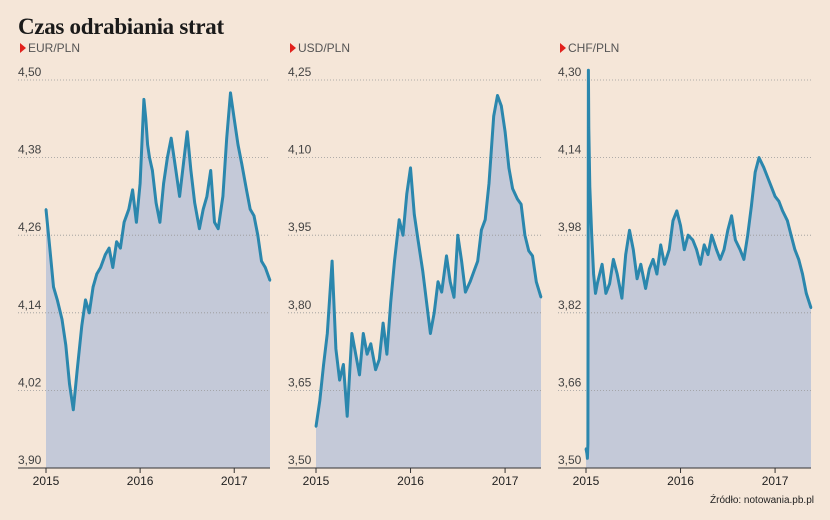 This screenshot has width=830, height=520. Describe the element at coordinates (593, 48) in the screenshot. I see `series-label: CHF/PLN` at that location.